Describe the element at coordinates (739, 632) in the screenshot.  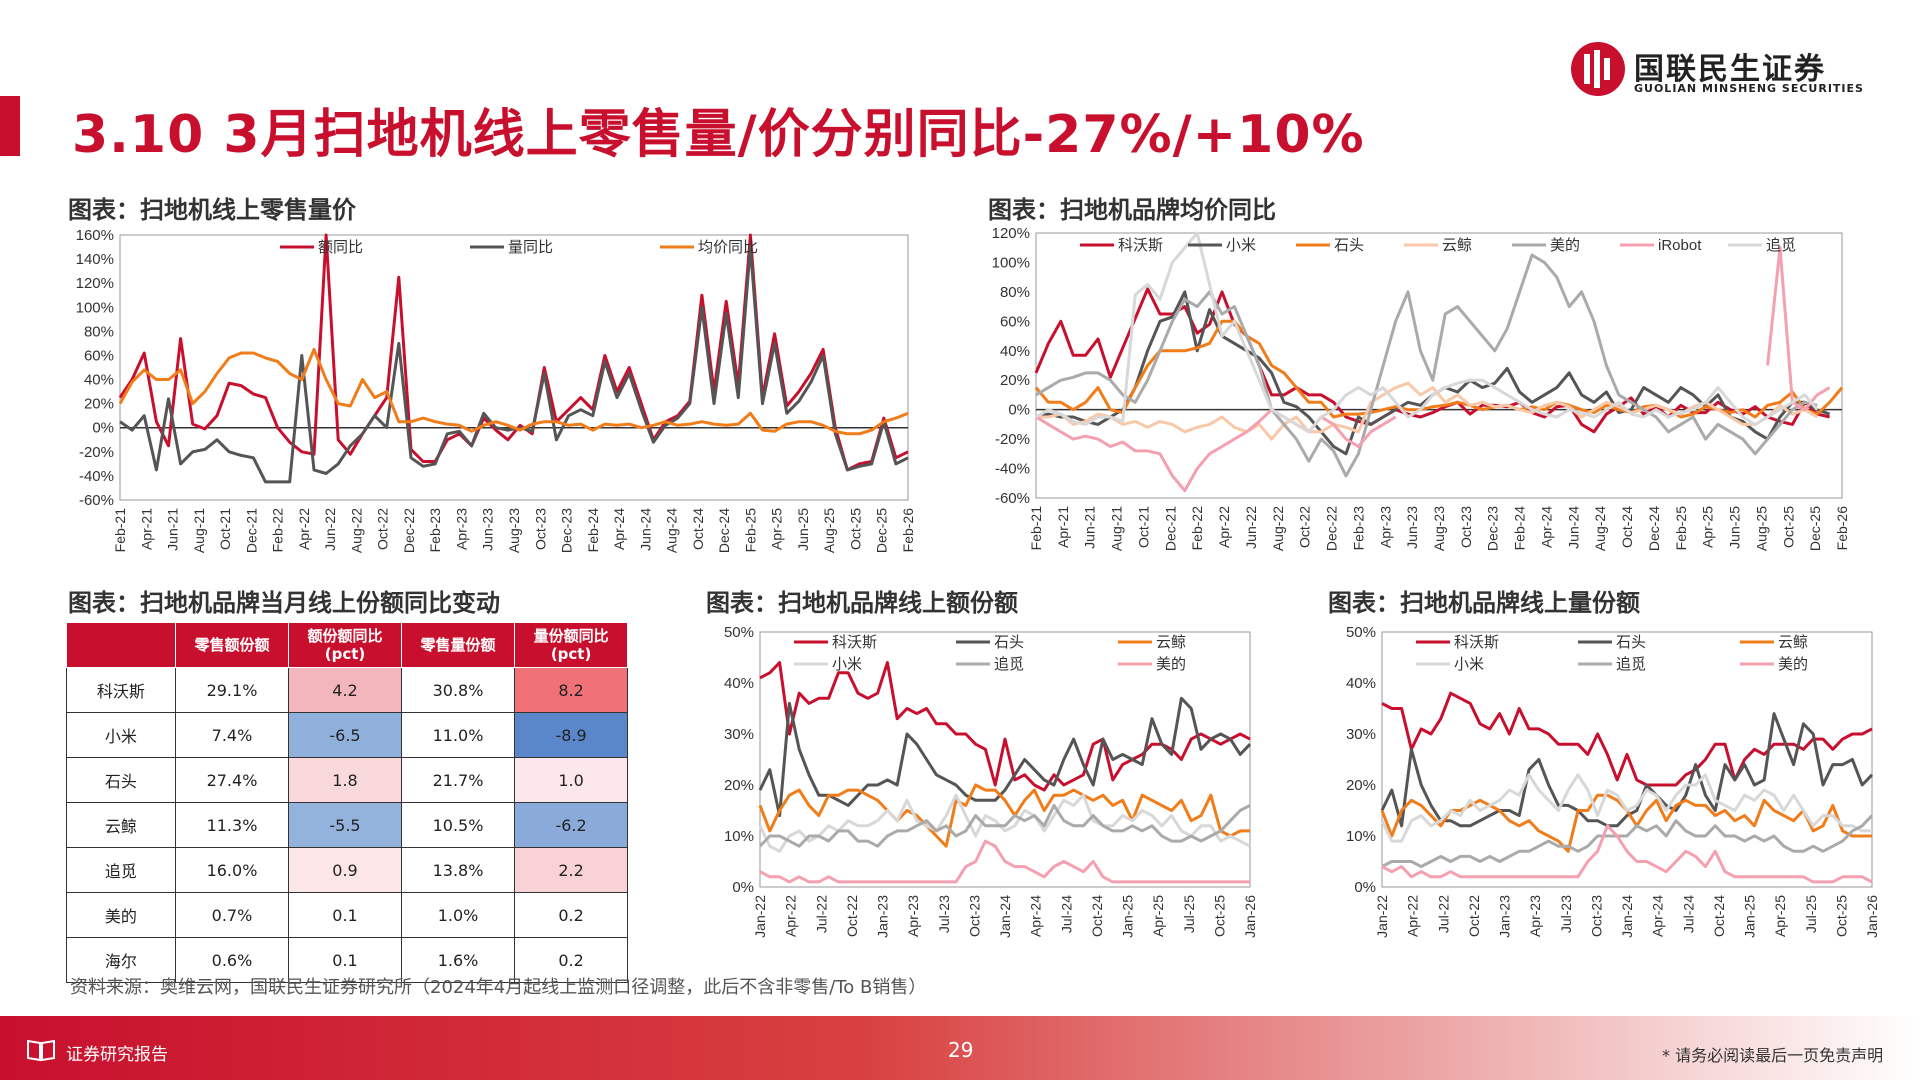
I see `y-tick-label: 50%` at that location.